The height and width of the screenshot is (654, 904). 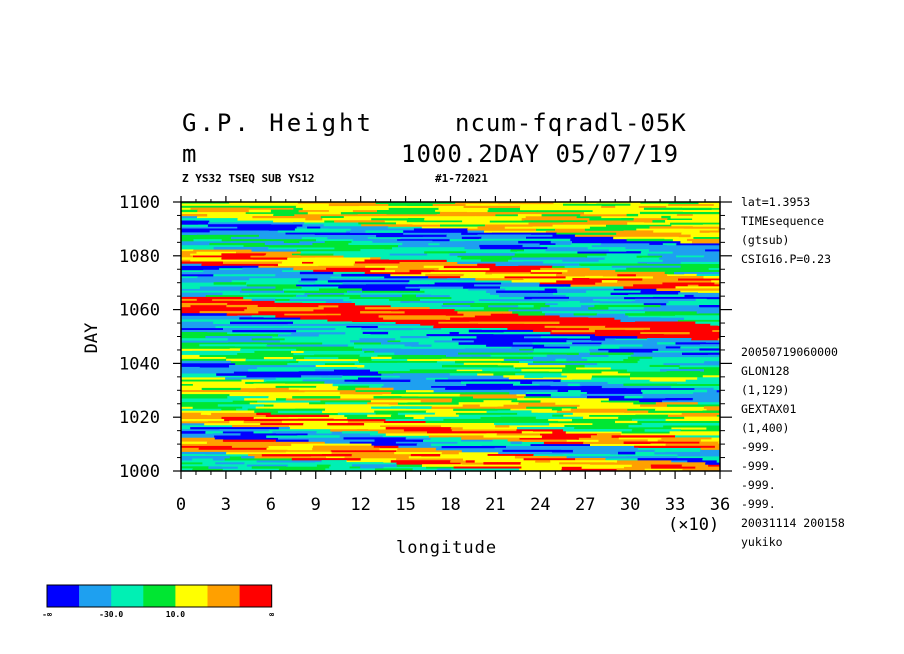 I want to click on colorbar-frame, so click(x=159, y=596).